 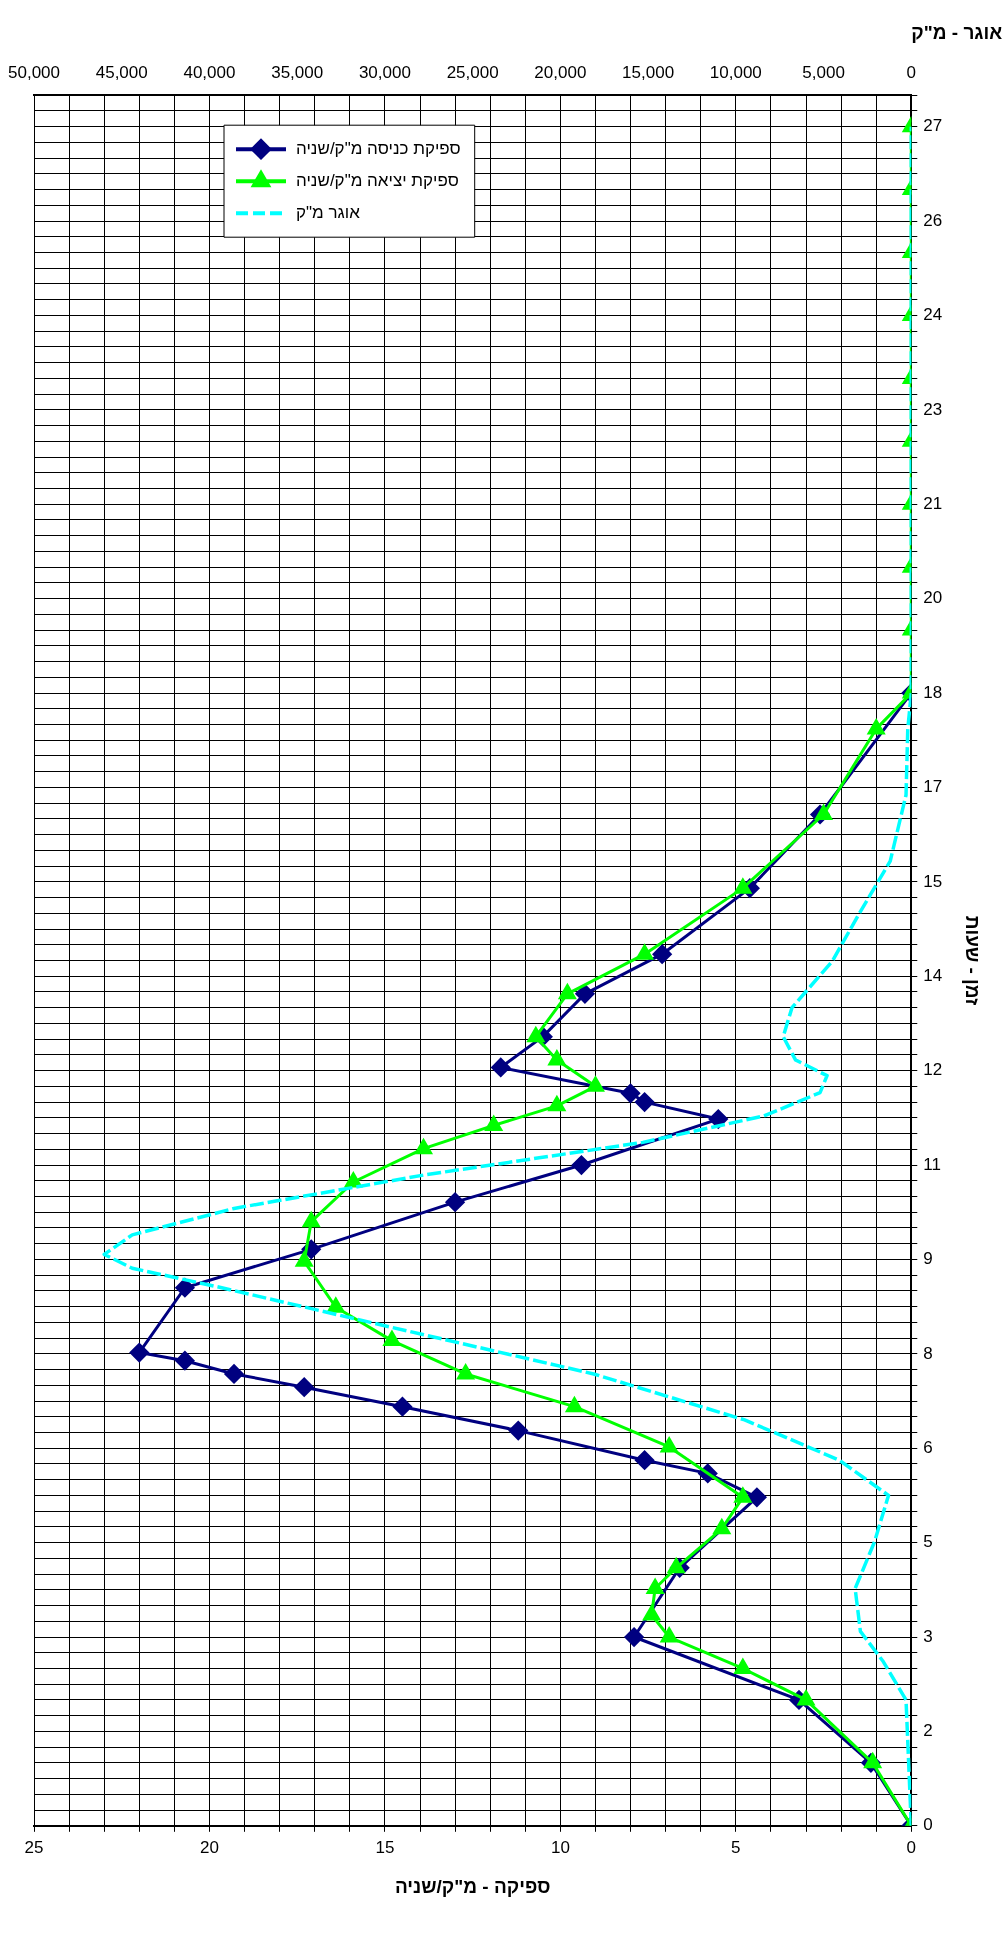 I want to click on x-tick-label: 10, so click(x=560, y=1847).